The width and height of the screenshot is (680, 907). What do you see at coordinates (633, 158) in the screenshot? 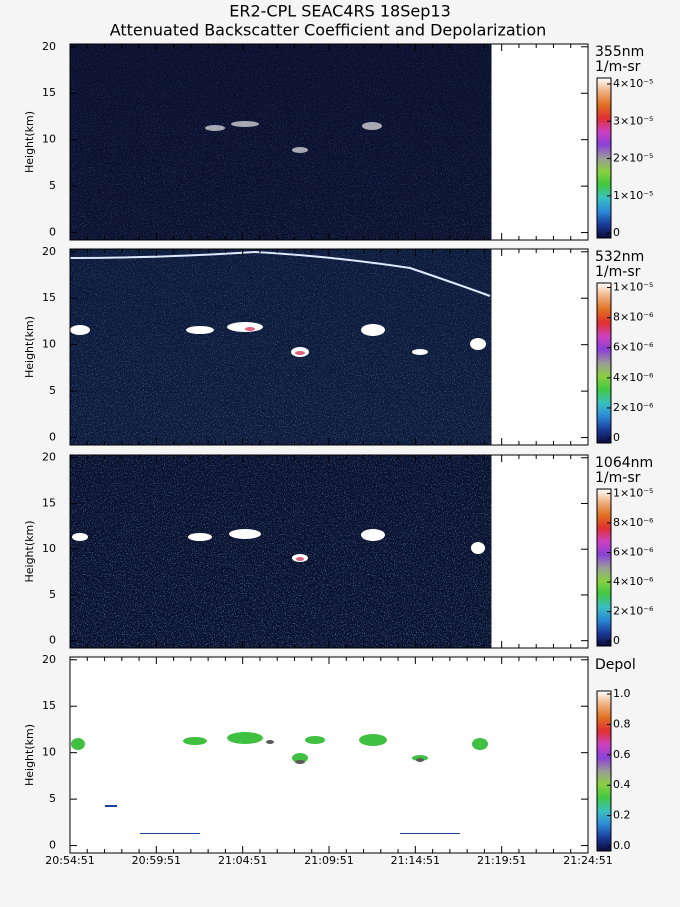
I see `colorbar-tick-label: 2×10⁻⁵` at bounding box center [633, 158].